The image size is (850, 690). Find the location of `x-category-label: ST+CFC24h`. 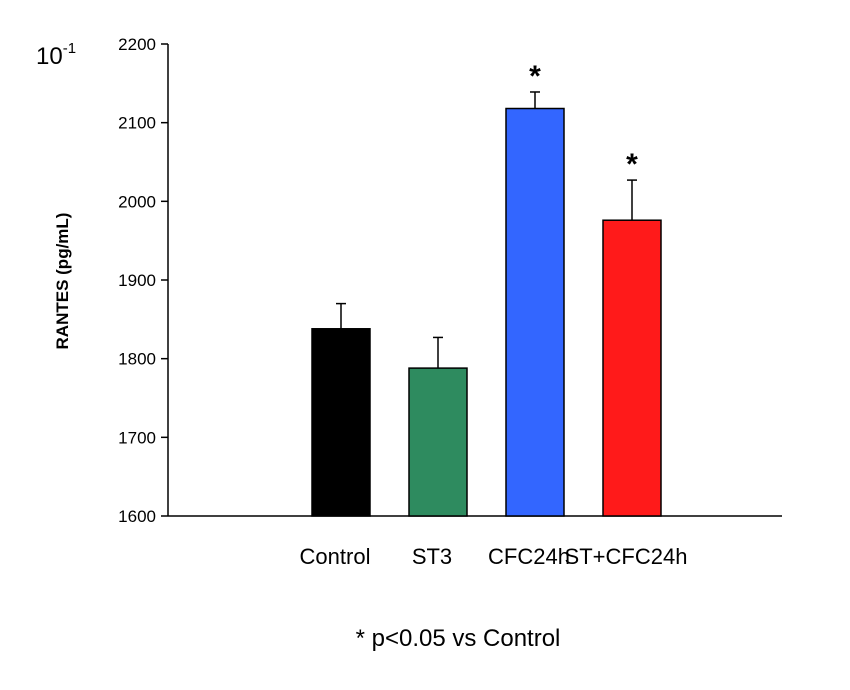

x-category-label: ST+CFC24h is located at coordinates (626, 556).